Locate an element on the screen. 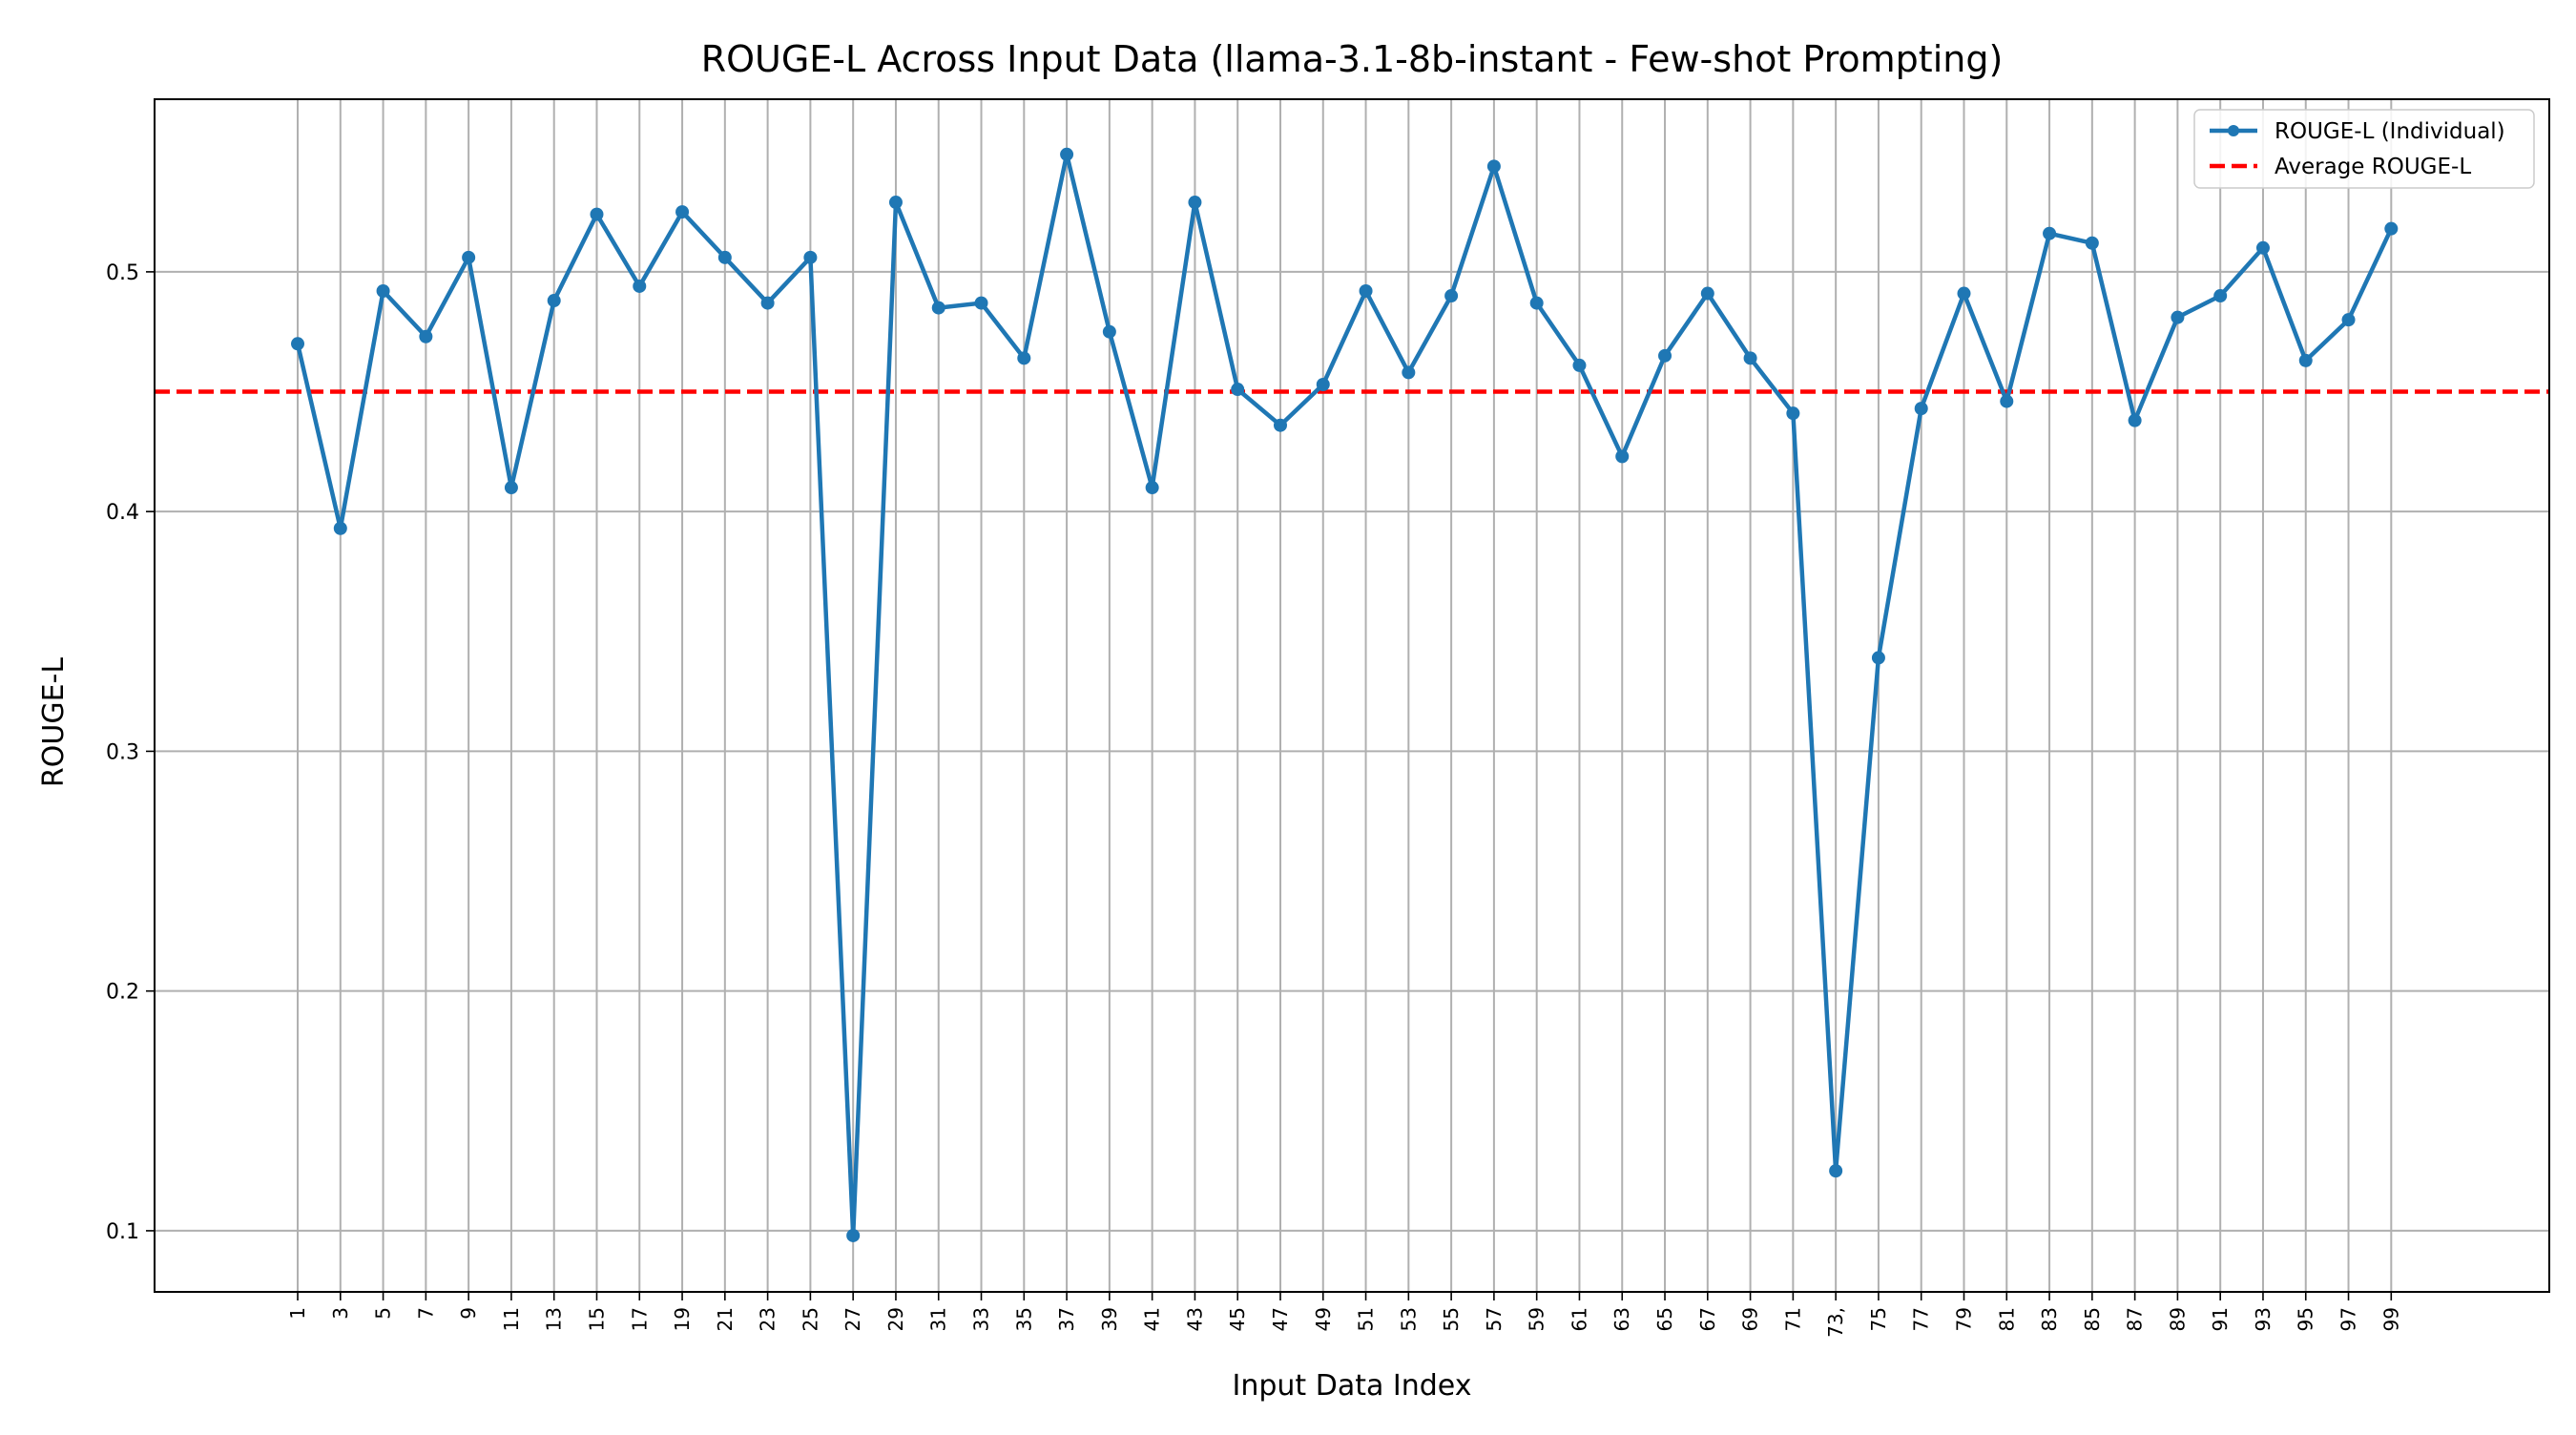  x-tick-label: 11 is located at coordinates (511, 1319).